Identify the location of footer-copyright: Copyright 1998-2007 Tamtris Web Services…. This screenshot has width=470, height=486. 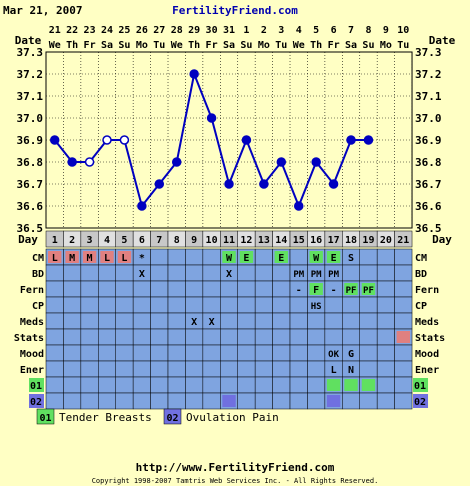
(235, 481).